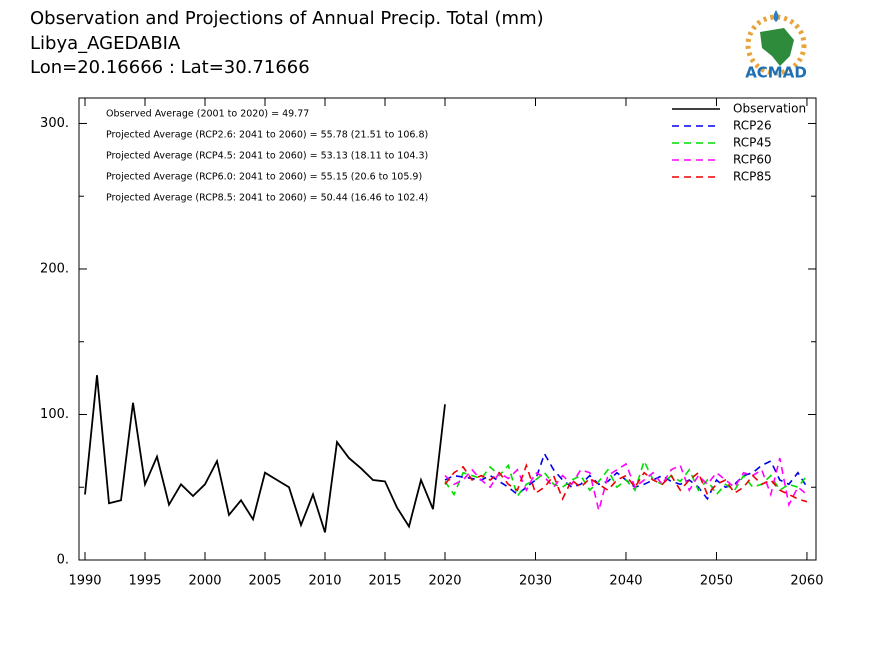 Image resolution: width=879 pixels, height=659 pixels. What do you see at coordinates (752, 126) in the screenshot?
I see `legend-label: RCP26` at bounding box center [752, 126].